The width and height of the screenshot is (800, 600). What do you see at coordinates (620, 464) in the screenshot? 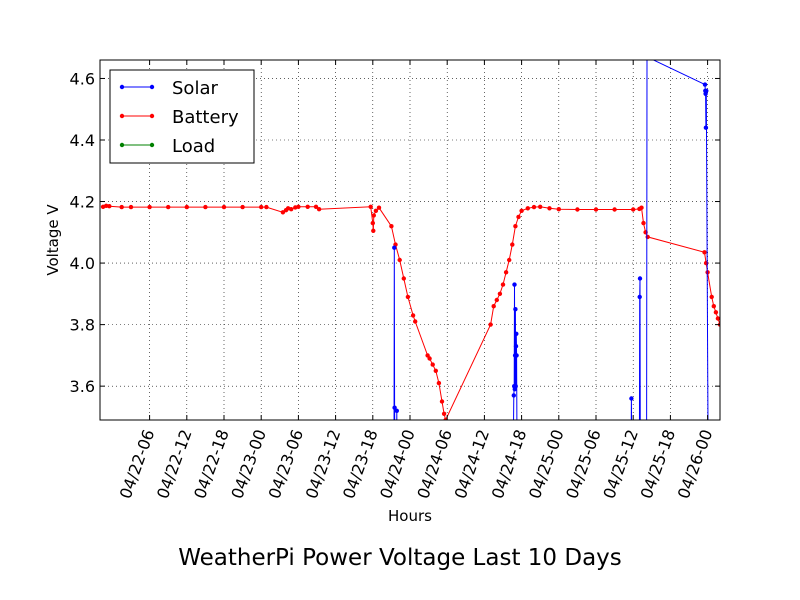
I see `x-tick-label: 04/25-12` at bounding box center [620, 464].